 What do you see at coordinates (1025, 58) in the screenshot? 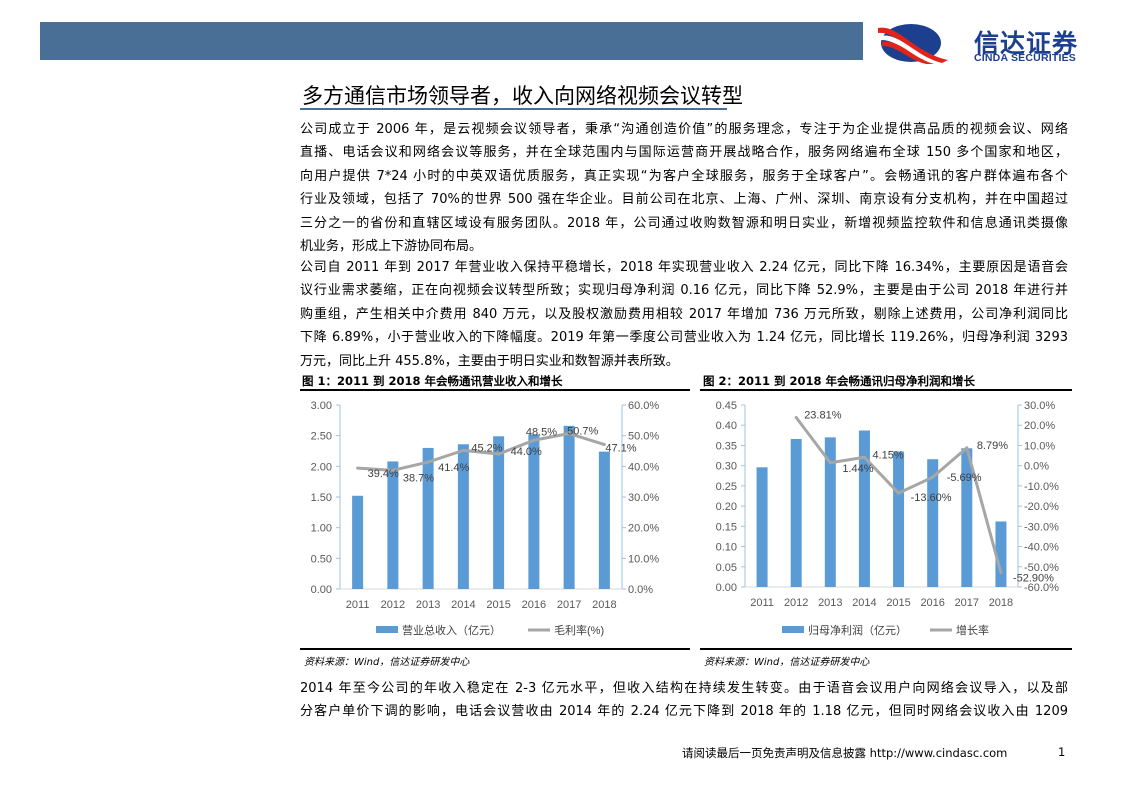
I see `logo-en-text: CINDA SECURITIES` at bounding box center [1025, 58].